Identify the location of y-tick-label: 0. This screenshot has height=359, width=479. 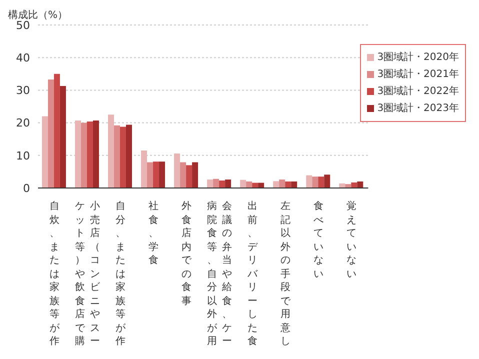
(26, 188).